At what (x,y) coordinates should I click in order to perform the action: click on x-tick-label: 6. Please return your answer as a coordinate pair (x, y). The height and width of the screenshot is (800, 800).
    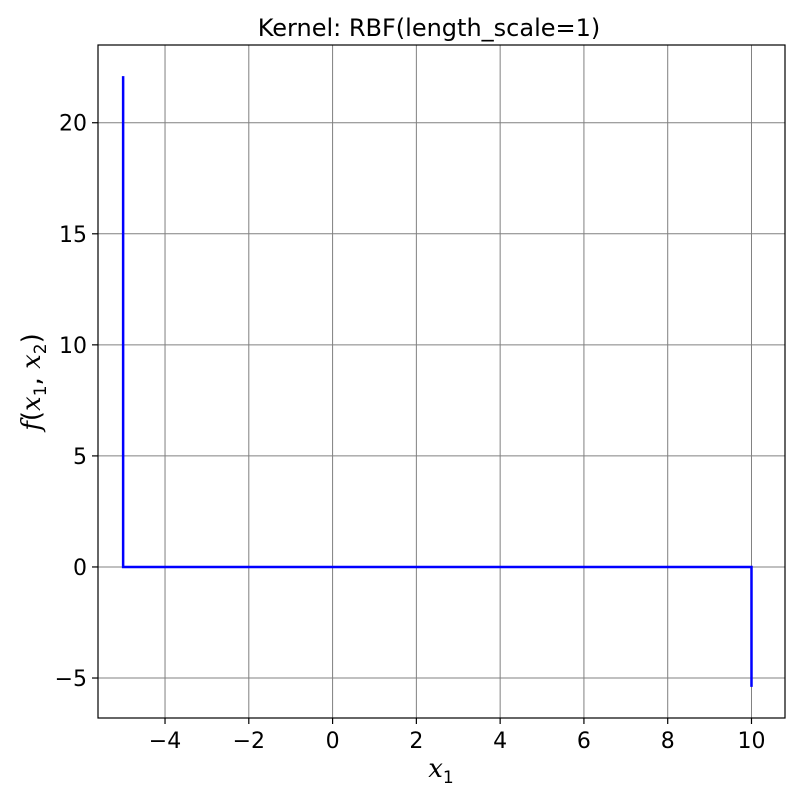
    Looking at the image, I should click on (584, 741).